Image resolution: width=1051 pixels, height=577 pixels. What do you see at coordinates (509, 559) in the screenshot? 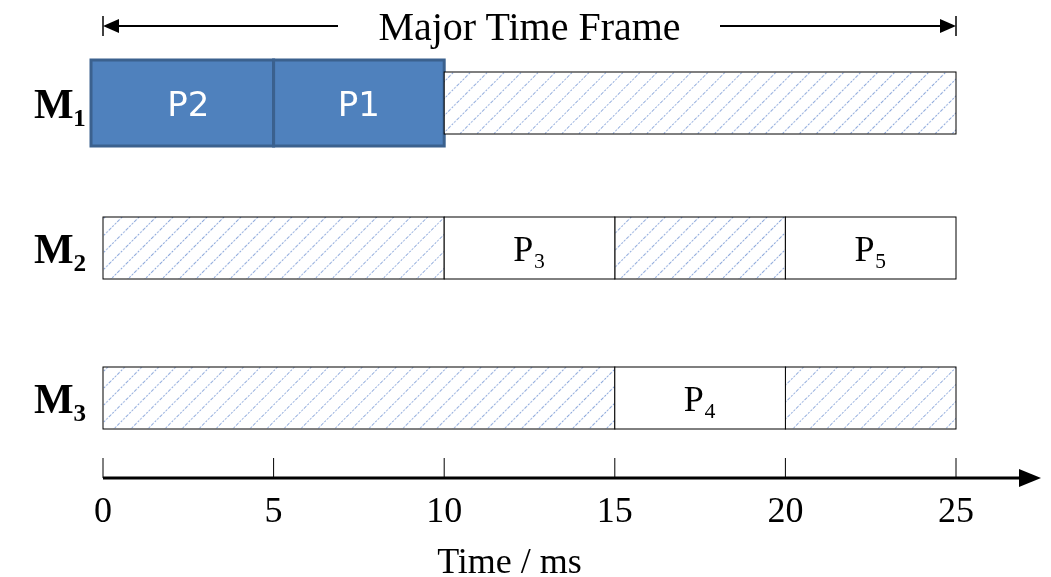
I see `x-axis-title: Time / ms` at bounding box center [509, 559].